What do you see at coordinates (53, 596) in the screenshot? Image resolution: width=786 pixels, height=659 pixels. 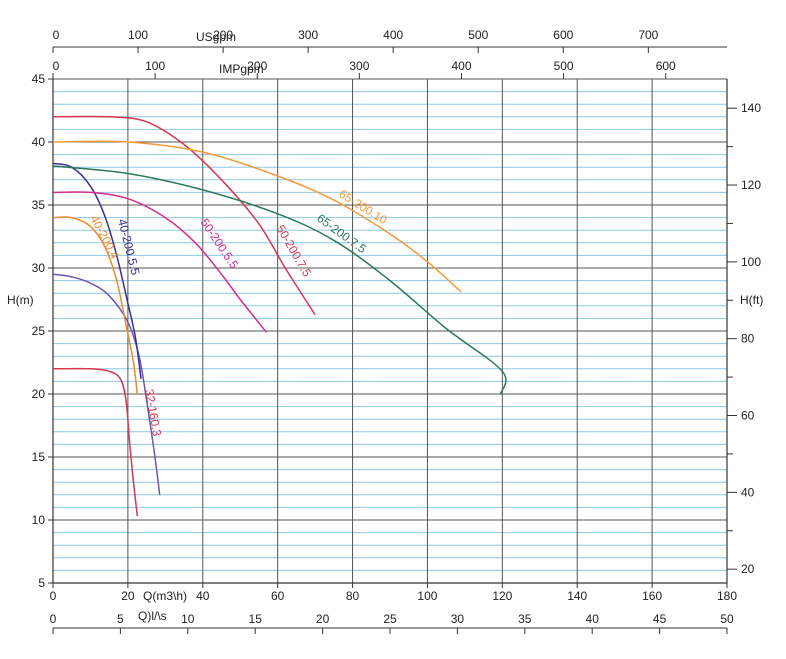 I see `x-m3h-tick-label: 0` at bounding box center [53, 596].